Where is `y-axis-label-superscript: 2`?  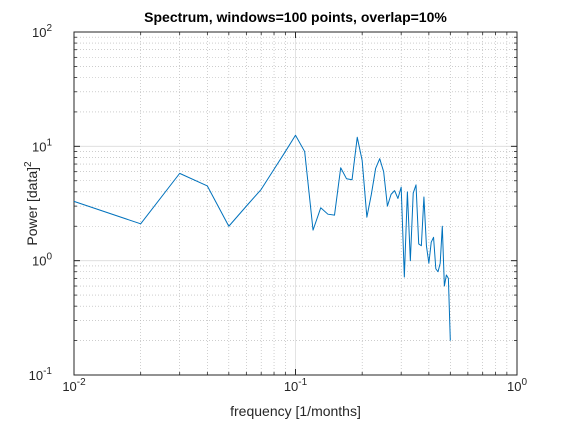 y-axis-label-superscript: 2 is located at coordinates (28, 164).